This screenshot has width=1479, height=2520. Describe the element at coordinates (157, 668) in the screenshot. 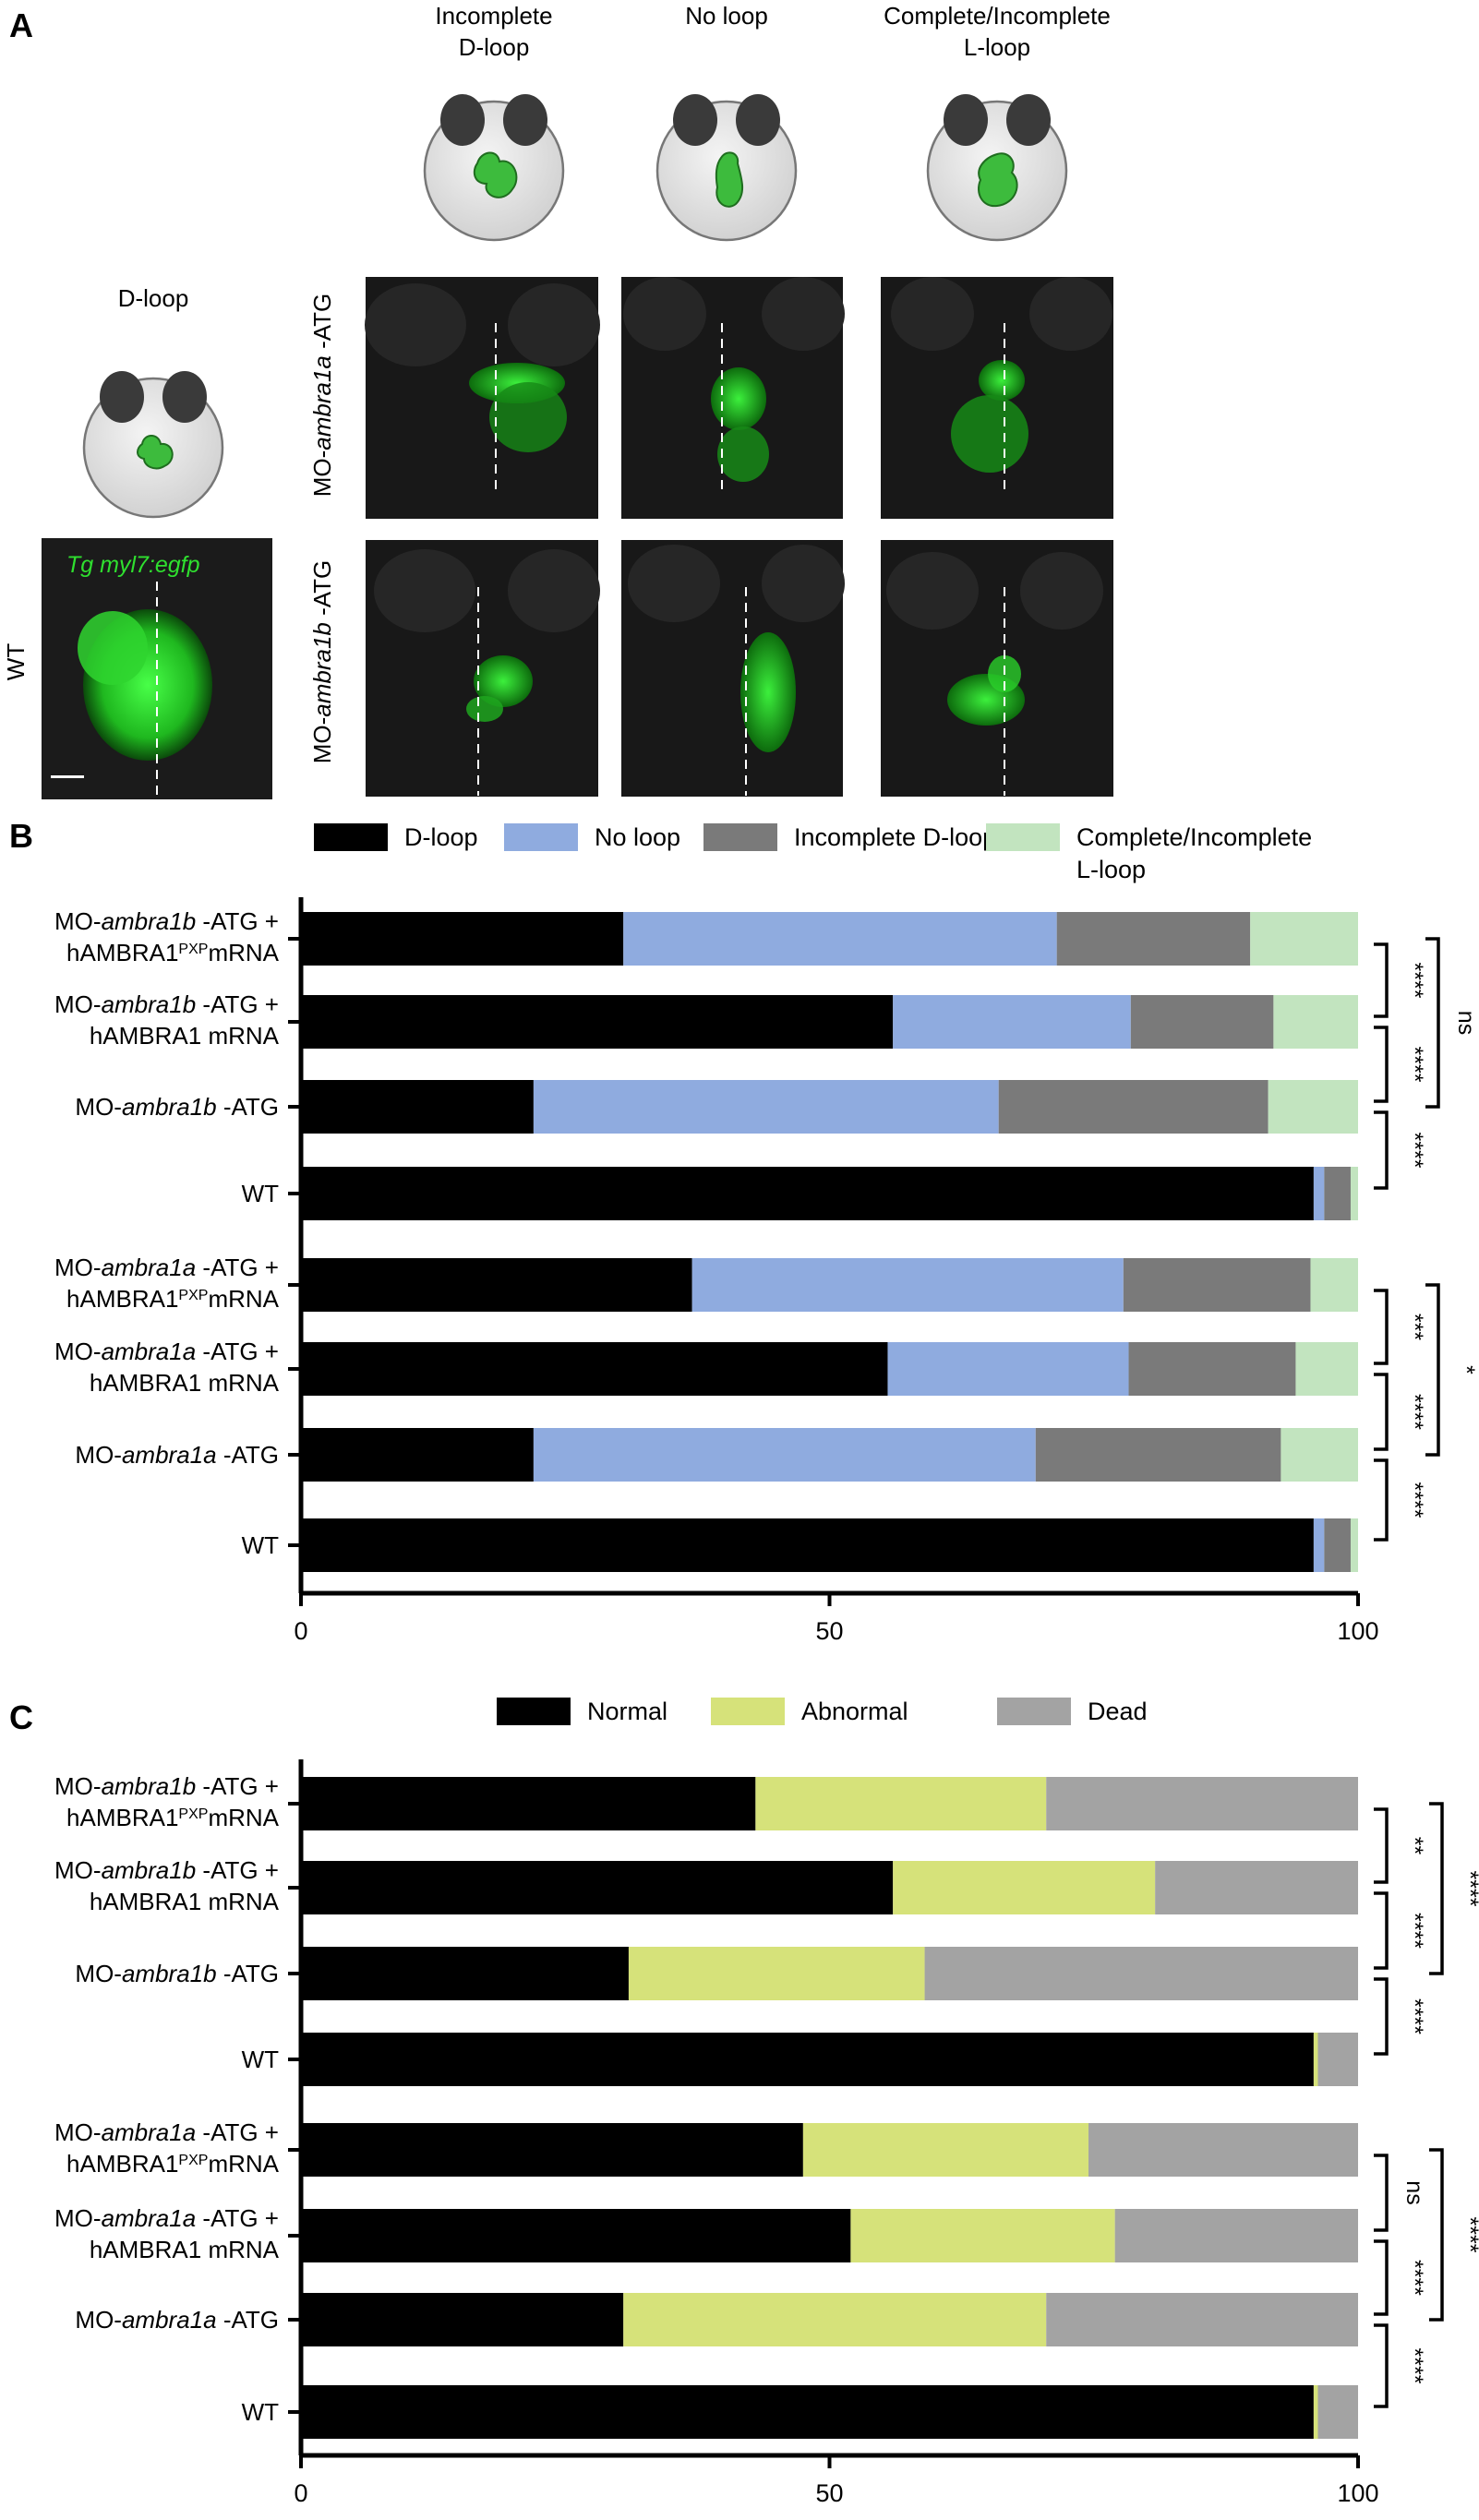

I see `micrograph-wt: Tg myl7:egfp` at that location.